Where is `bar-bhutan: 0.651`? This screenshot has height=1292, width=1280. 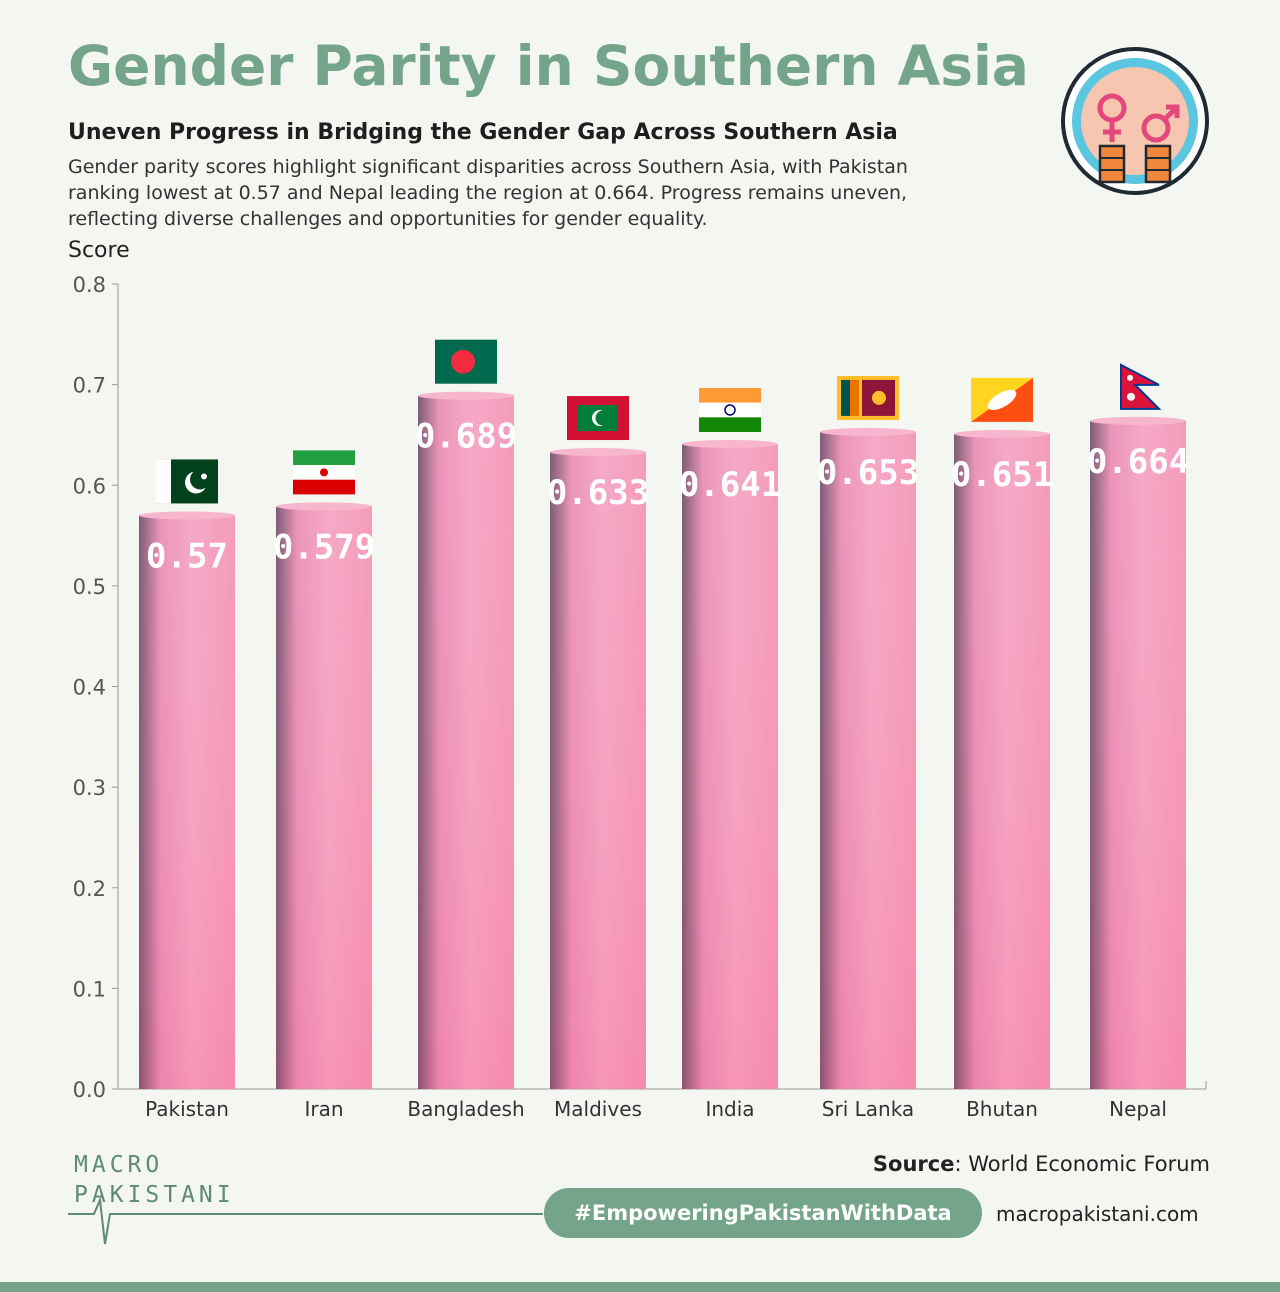 bar-bhutan: 0.651 is located at coordinates (1002, 759).